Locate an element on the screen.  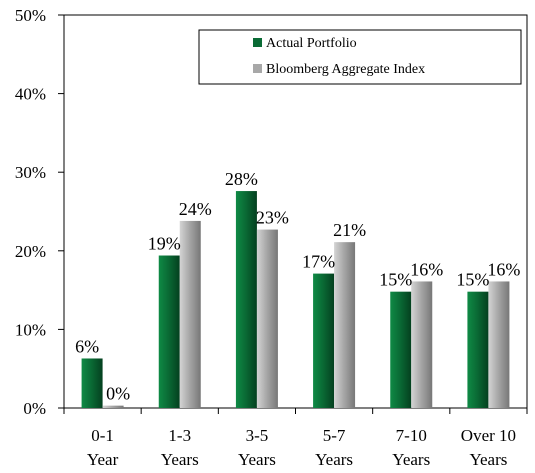
legend-swatch-bloomberg-aggregate-index is located at coordinates (257, 68).